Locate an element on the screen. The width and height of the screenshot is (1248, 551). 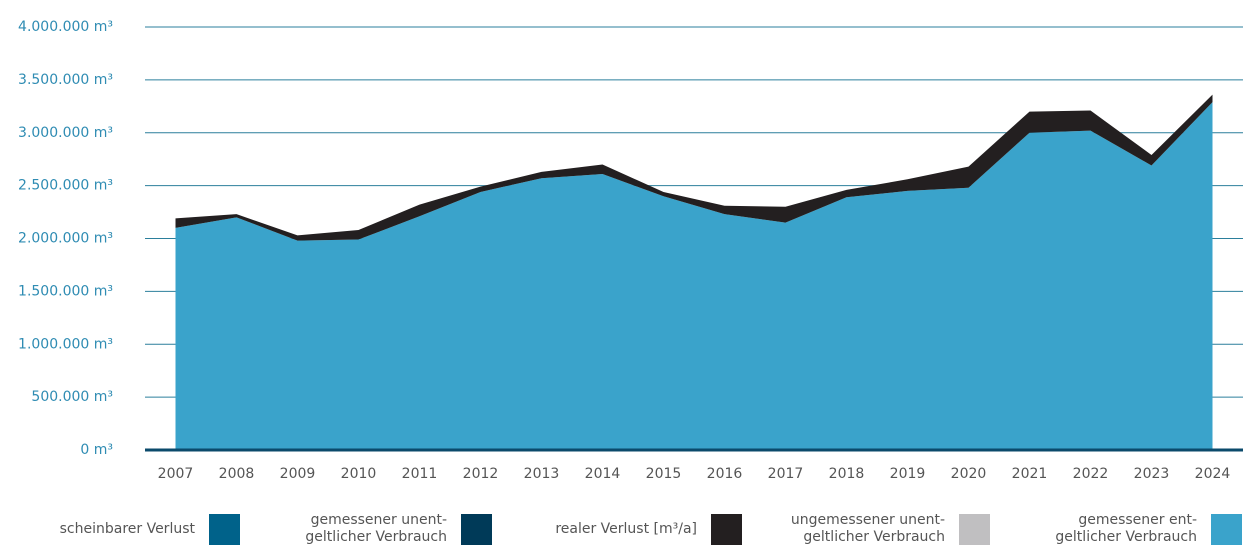
y-tick-label: 4.000.000 m³ is located at coordinates (65, 27).